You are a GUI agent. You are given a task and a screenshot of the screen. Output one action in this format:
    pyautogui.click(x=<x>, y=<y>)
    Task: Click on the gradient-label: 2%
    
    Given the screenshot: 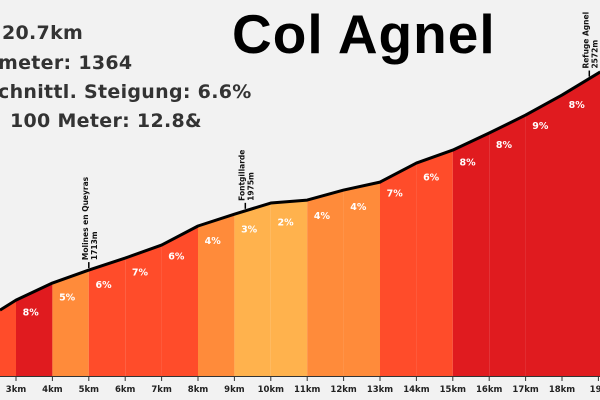 What is the action you would take?
    pyautogui.click(x=285, y=223)
    